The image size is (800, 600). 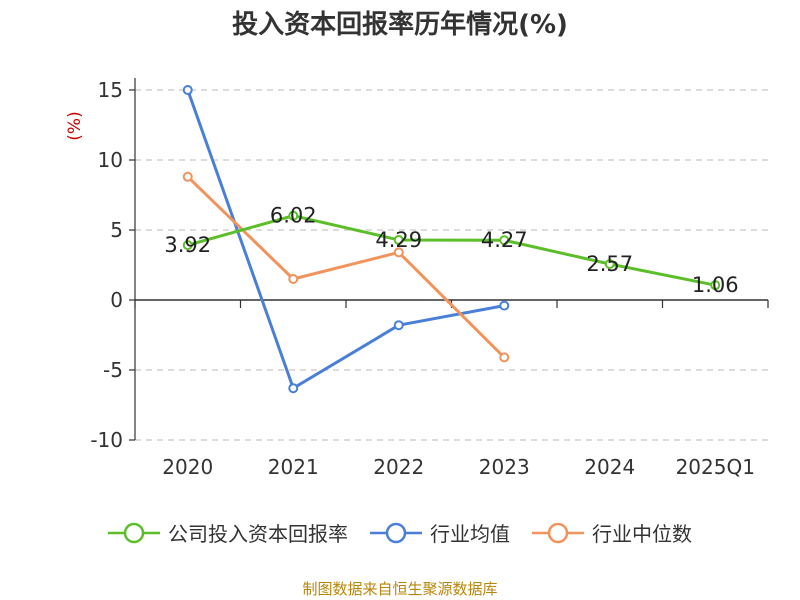 I want to click on data-label: 3.92, so click(x=187, y=245).